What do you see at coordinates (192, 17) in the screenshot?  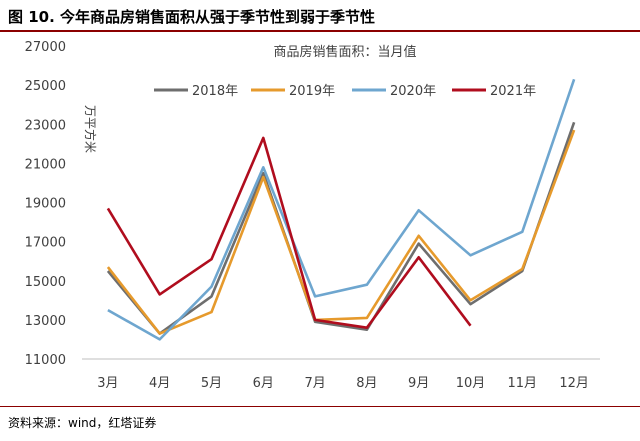 I see `figure-title: 图 10. 今年商品房销售面积从强于季节性到弱于季节性` at bounding box center [192, 17].